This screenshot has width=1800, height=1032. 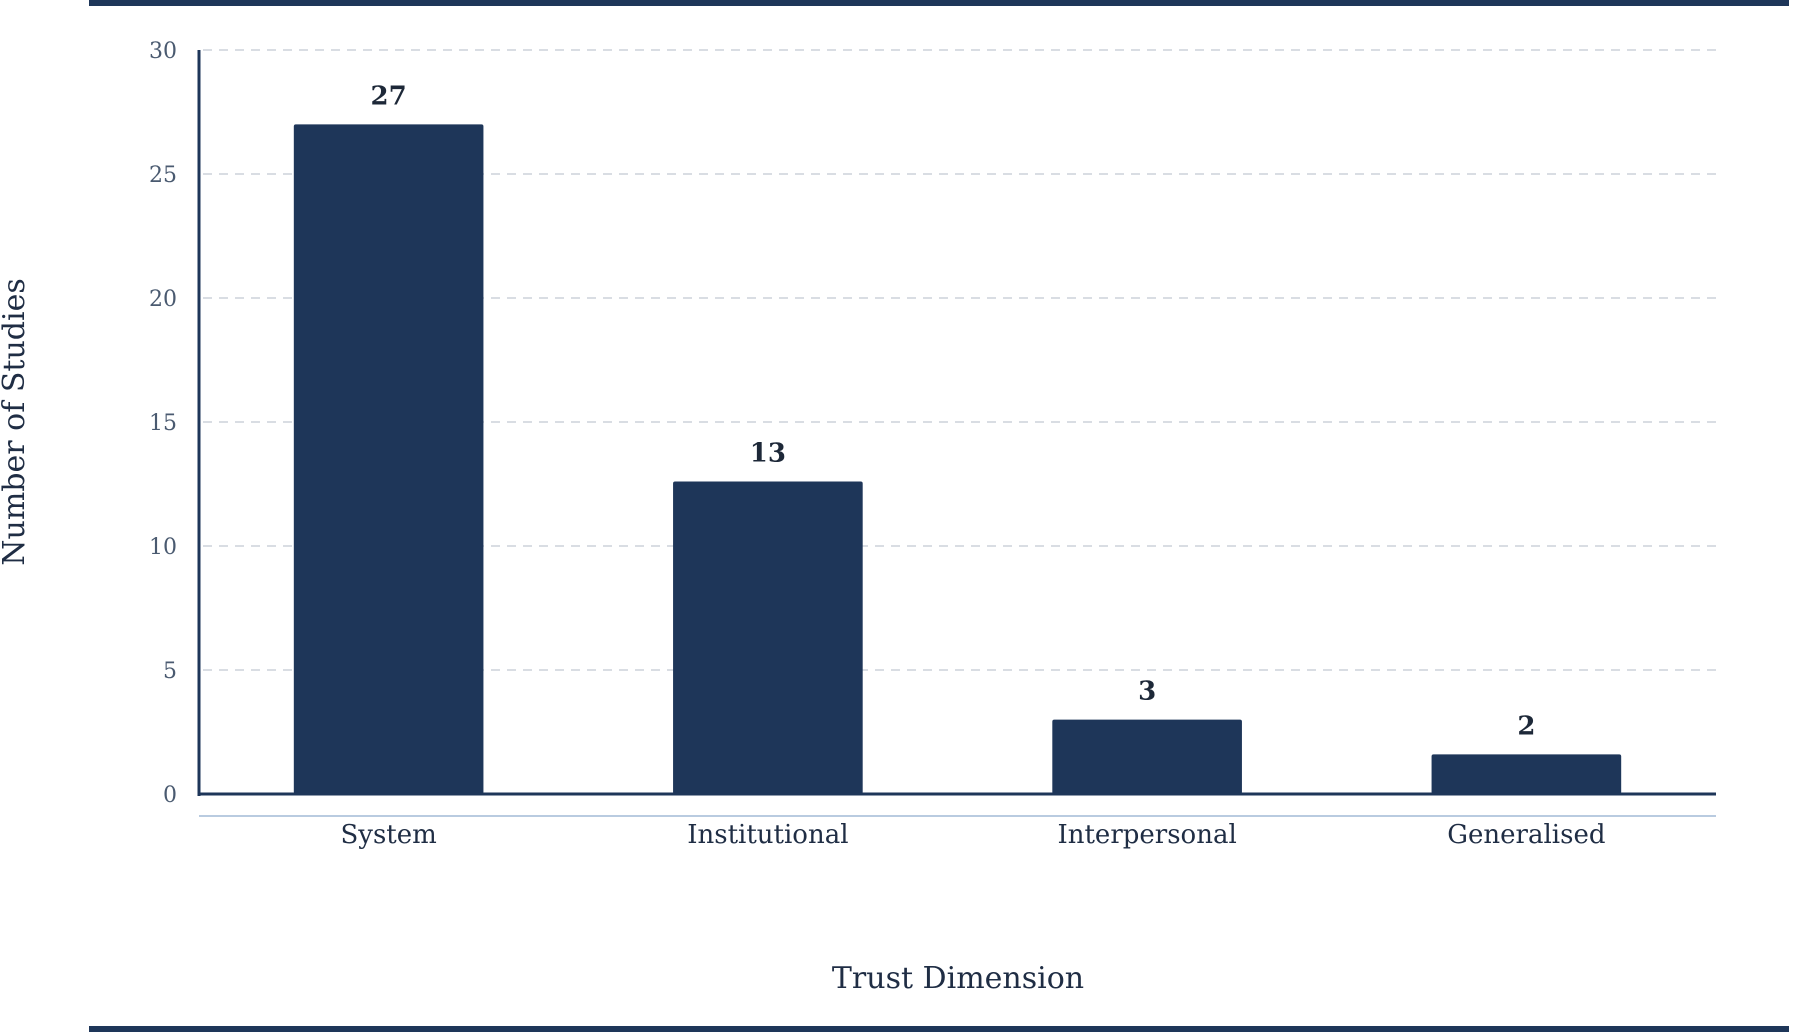 What do you see at coordinates (388, 835) in the screenshot?
I see `x-tick-label: System` at bounding box center [388, 835].